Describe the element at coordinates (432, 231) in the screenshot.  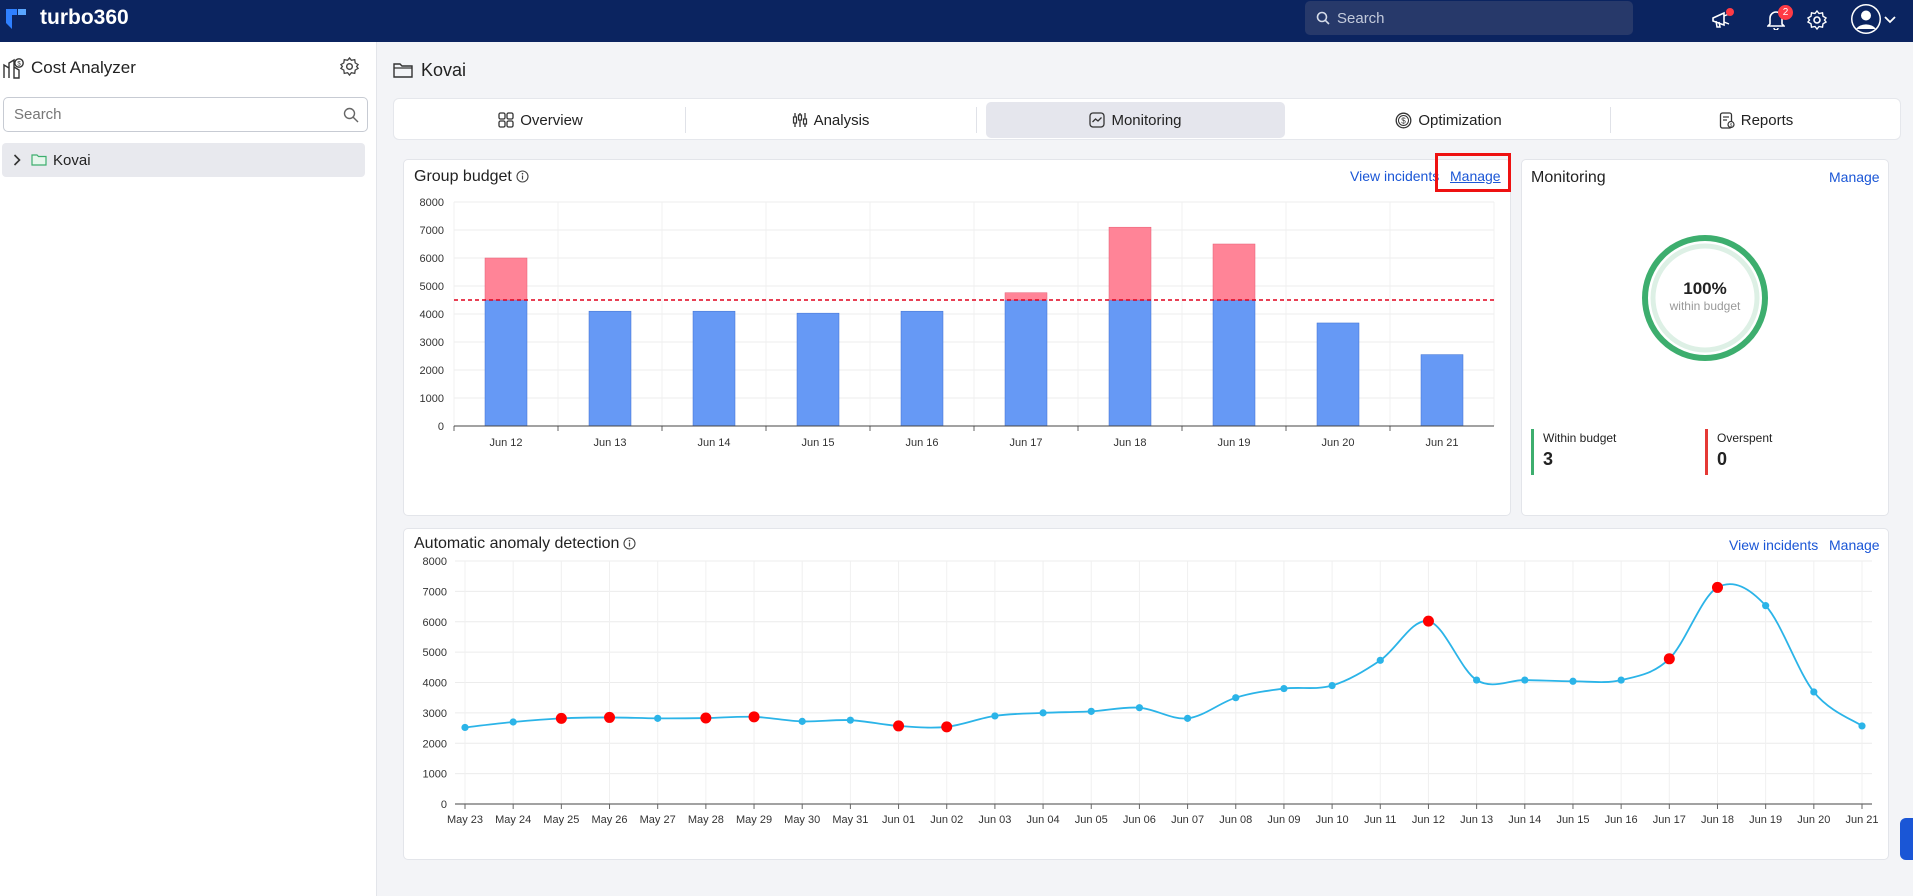
I see `y-tick-label: 7000` at that location.